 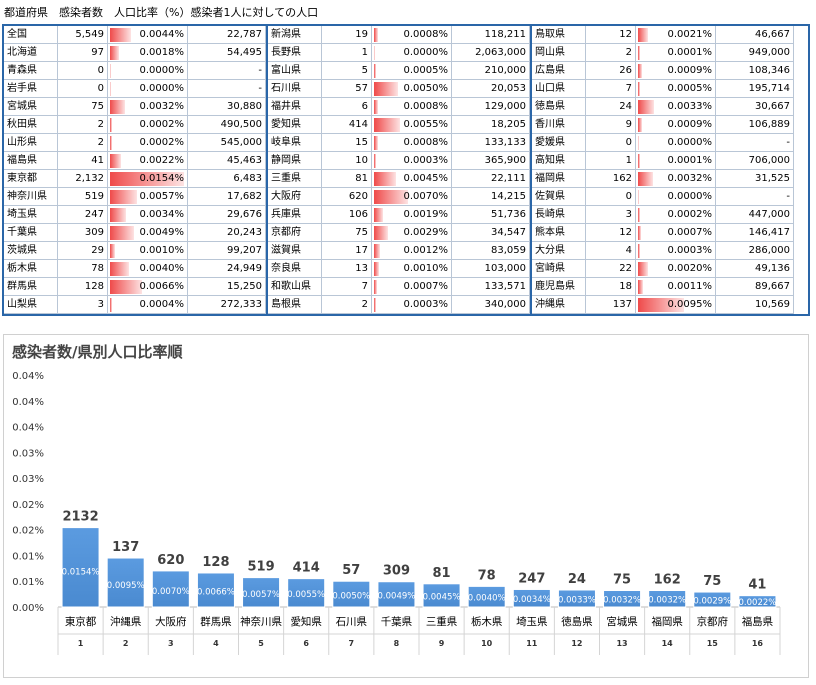 What do you see at coordinates (508, 232) in the screenshot?
I see `per-capita-cell-text: 34,547` at bounding box center [508, 232].